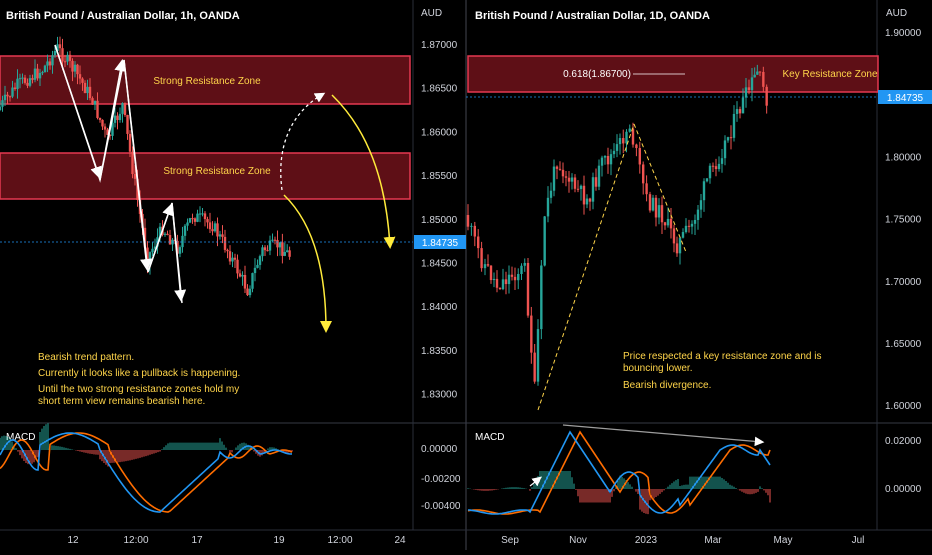  What do you see at coordinates (858, 540) in the screenshot?
I see `tick-label: Jul` at bounding box center [858, 540].